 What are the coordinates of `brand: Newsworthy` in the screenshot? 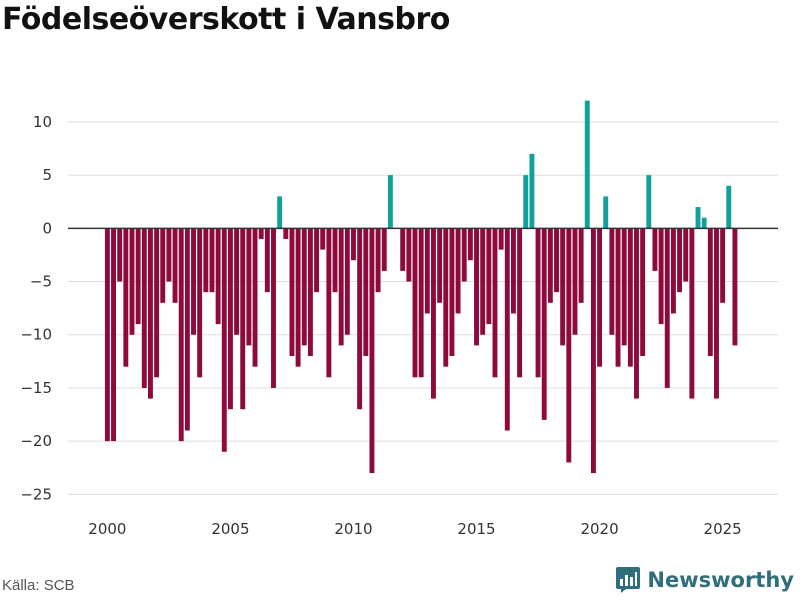 It's located at (704, 580).